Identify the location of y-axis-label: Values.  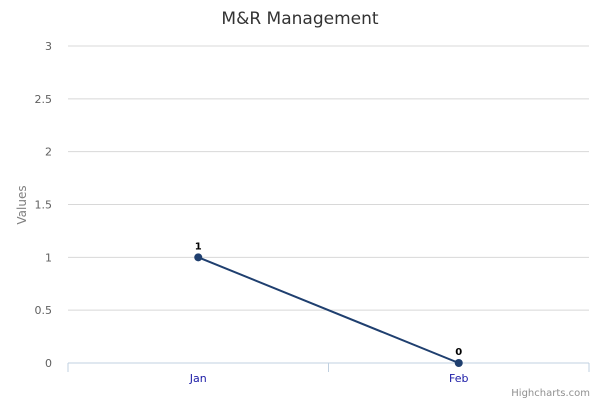
(22, 204).